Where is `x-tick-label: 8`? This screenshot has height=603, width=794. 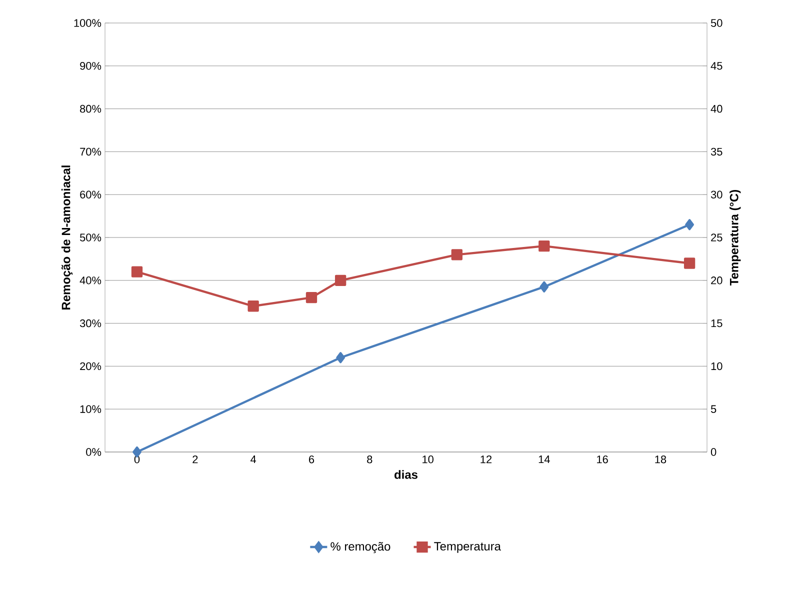 x-tick-label: 8 is located at coordinates (369, 460).